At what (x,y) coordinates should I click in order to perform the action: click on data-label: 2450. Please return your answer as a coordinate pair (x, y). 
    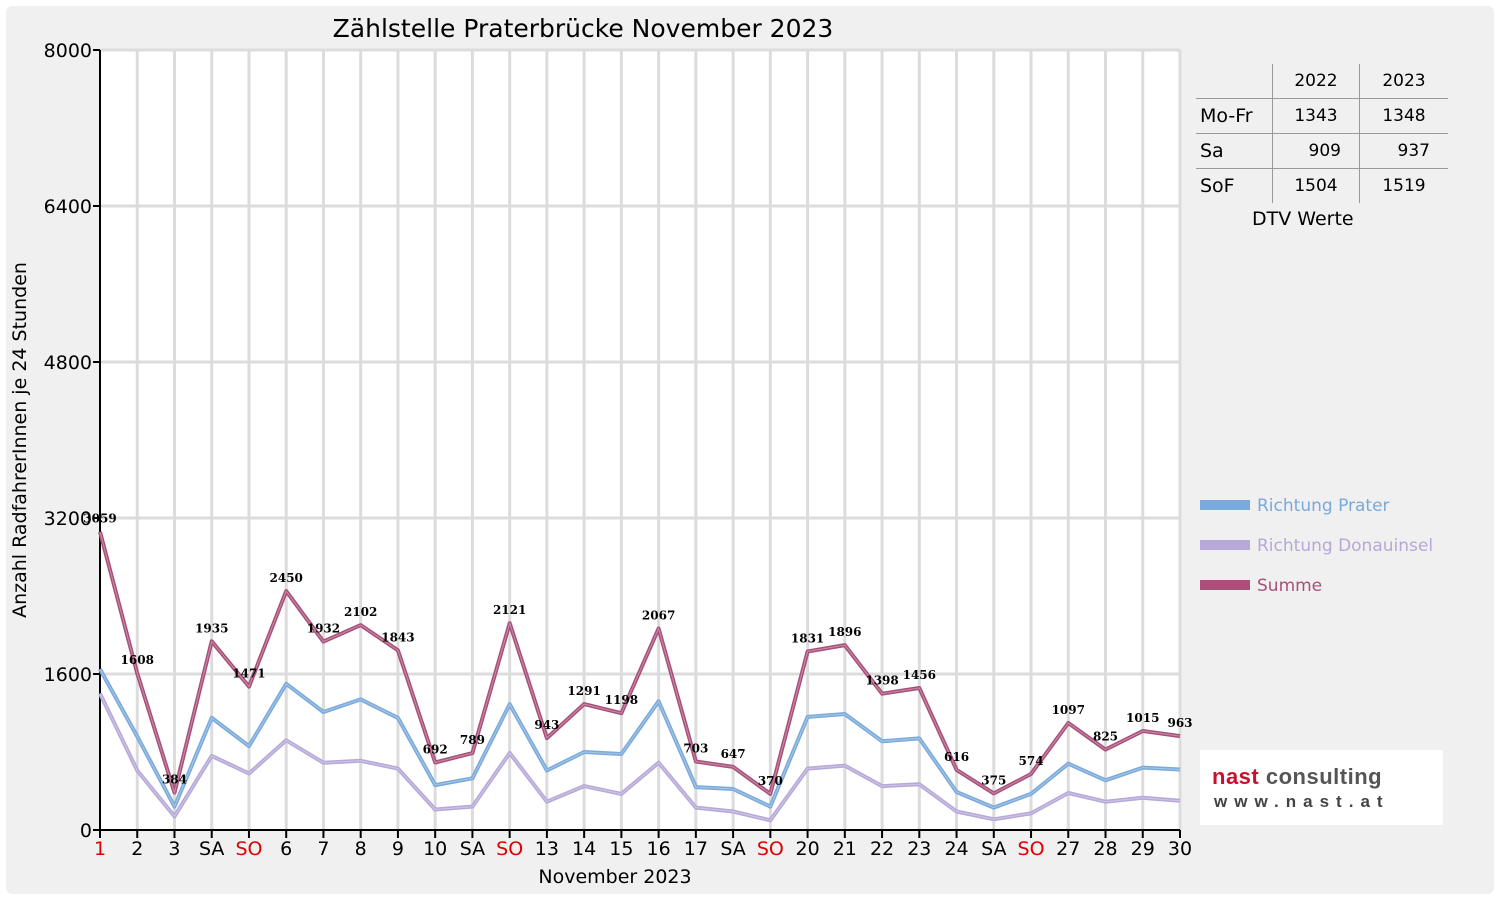
    Looking at the image, I should click on (286, 578).